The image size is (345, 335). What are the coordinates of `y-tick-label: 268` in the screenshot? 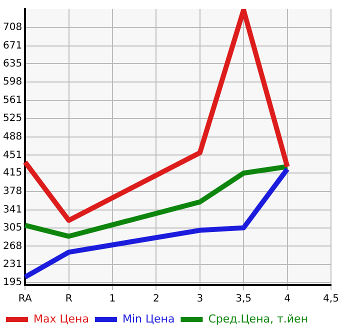 It's located at (12, 246).